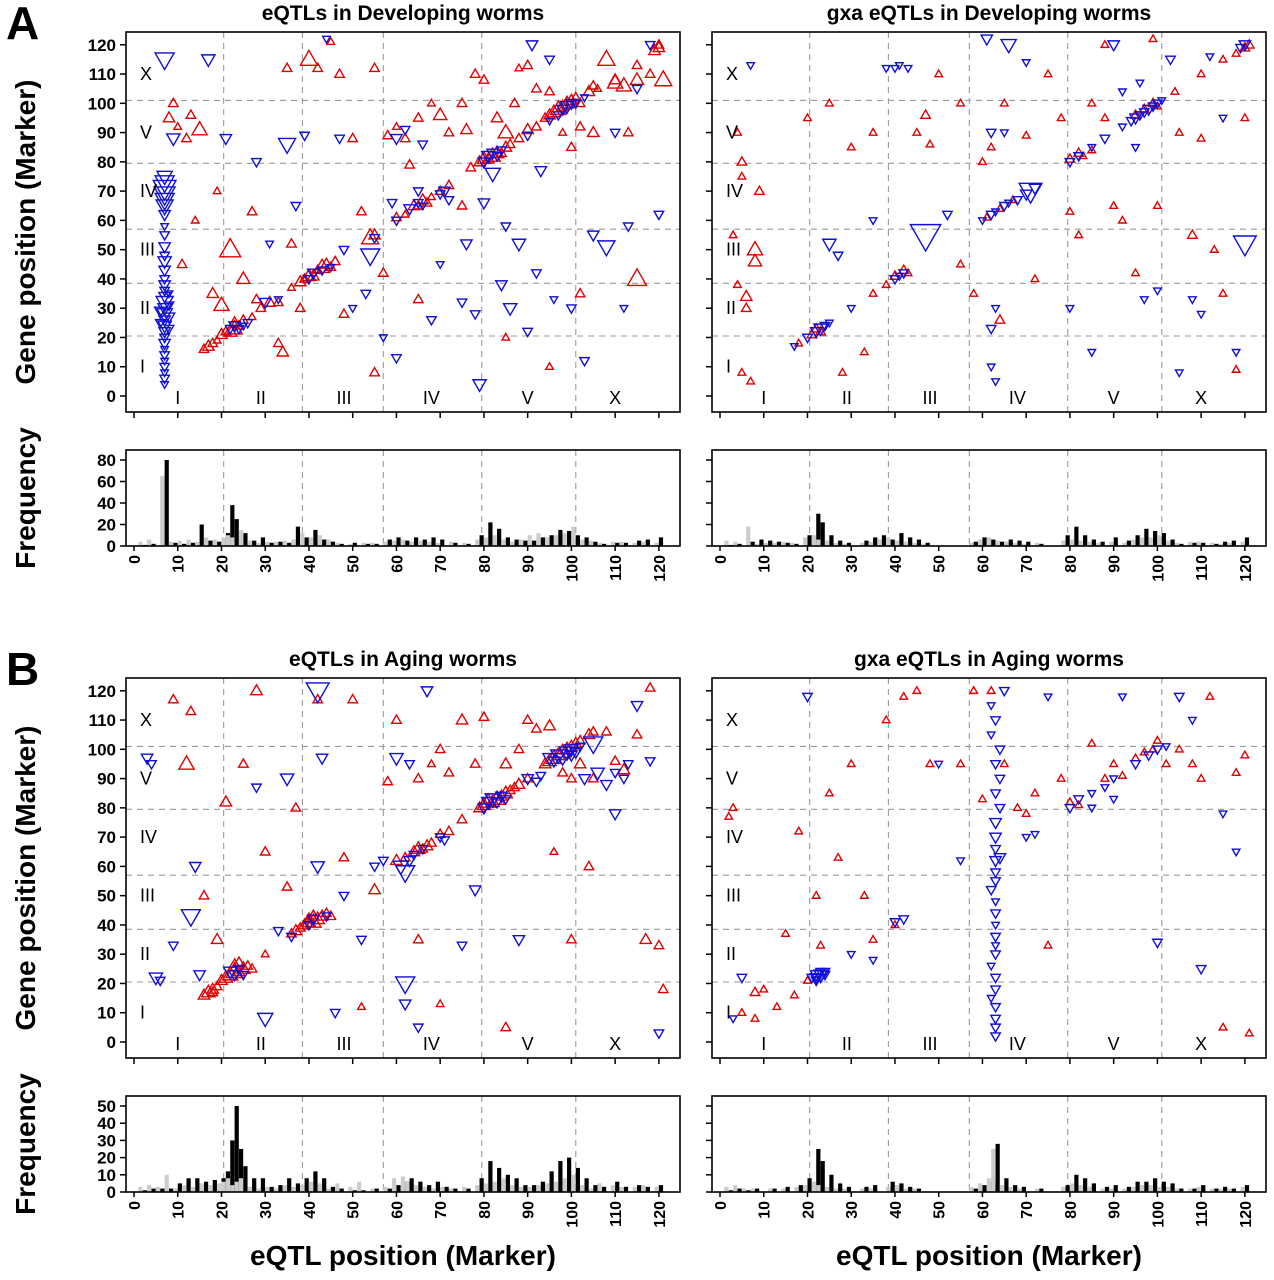 This screenshot has width=1274, height=1280. I want to click on panel-b-label: B, so click(23, 669).